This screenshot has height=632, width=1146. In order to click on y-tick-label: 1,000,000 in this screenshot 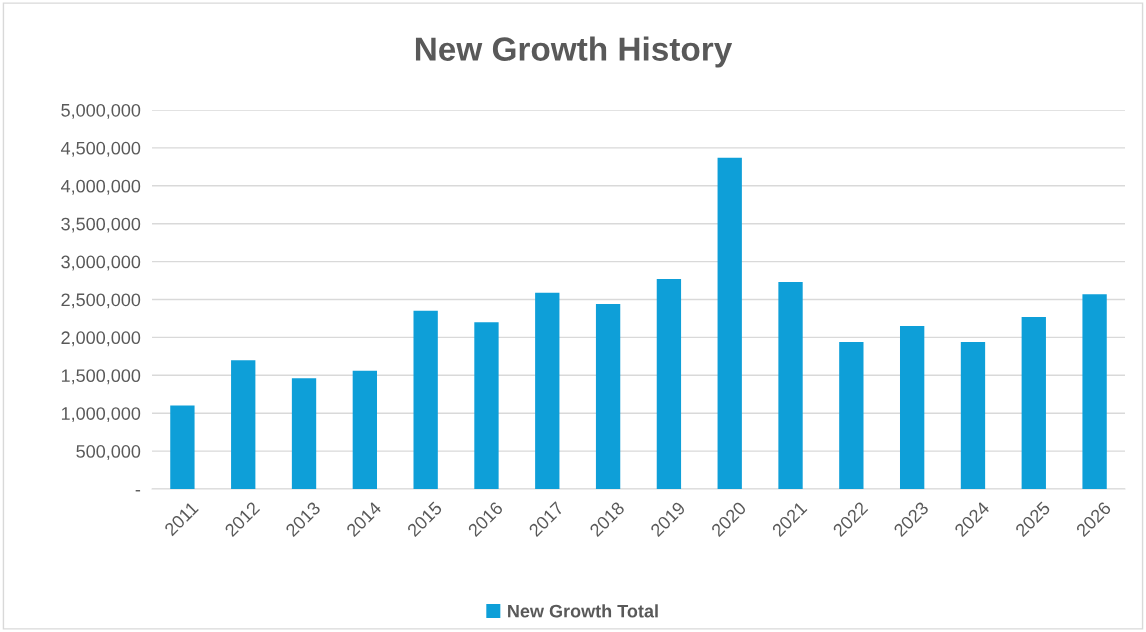, I will do `click(101, 415)`.